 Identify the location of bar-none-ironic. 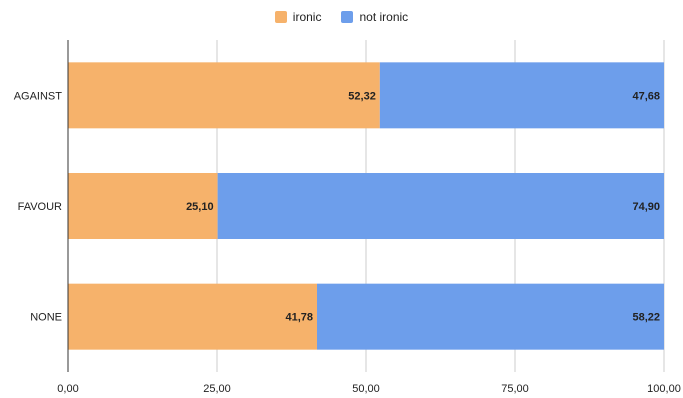
(193, 316).